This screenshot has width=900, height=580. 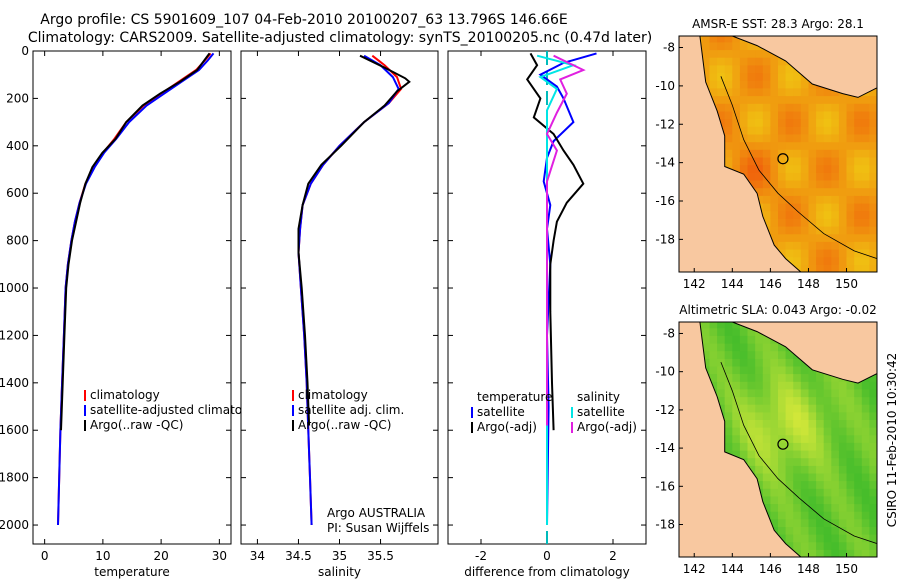 I want to click on argo-float-marker, so click(x=783, y=159).